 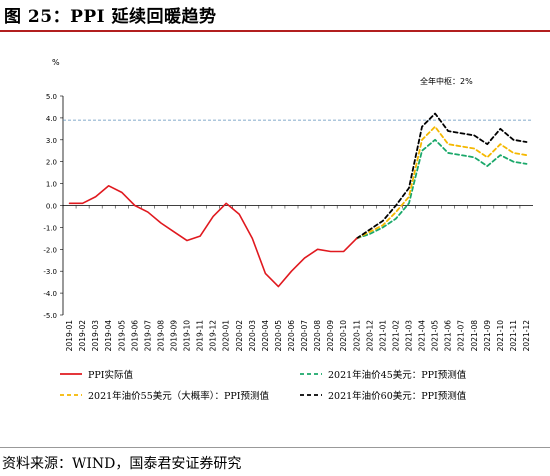 I want to click on x-tick-label: 2019-11, so click(x=200, y=336).